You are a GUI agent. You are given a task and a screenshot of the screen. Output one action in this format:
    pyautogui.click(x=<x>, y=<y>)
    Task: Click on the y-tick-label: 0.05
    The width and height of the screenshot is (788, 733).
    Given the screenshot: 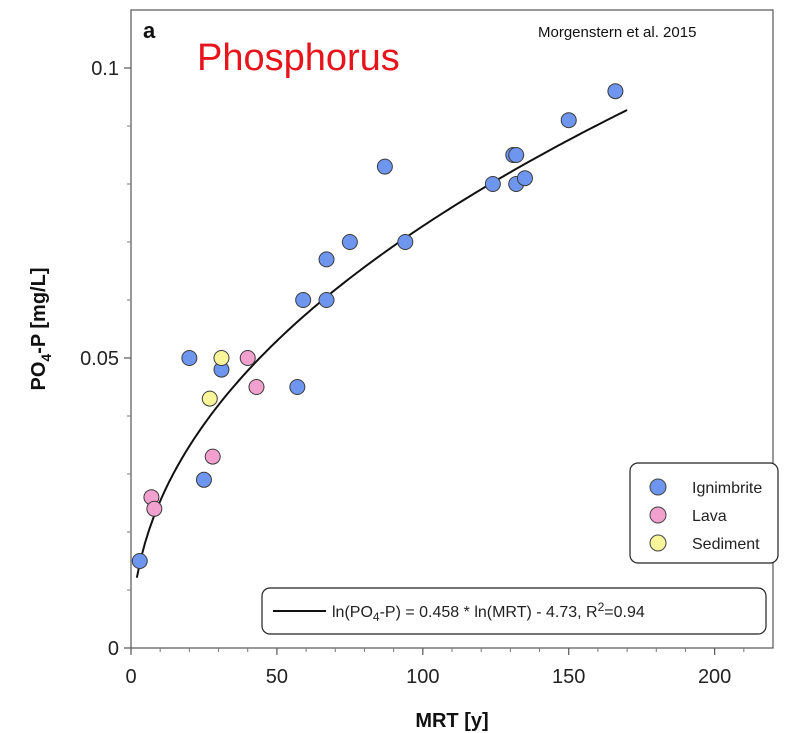 What is the action you would take?
    pyautogui.click(x=99, y=359)
    